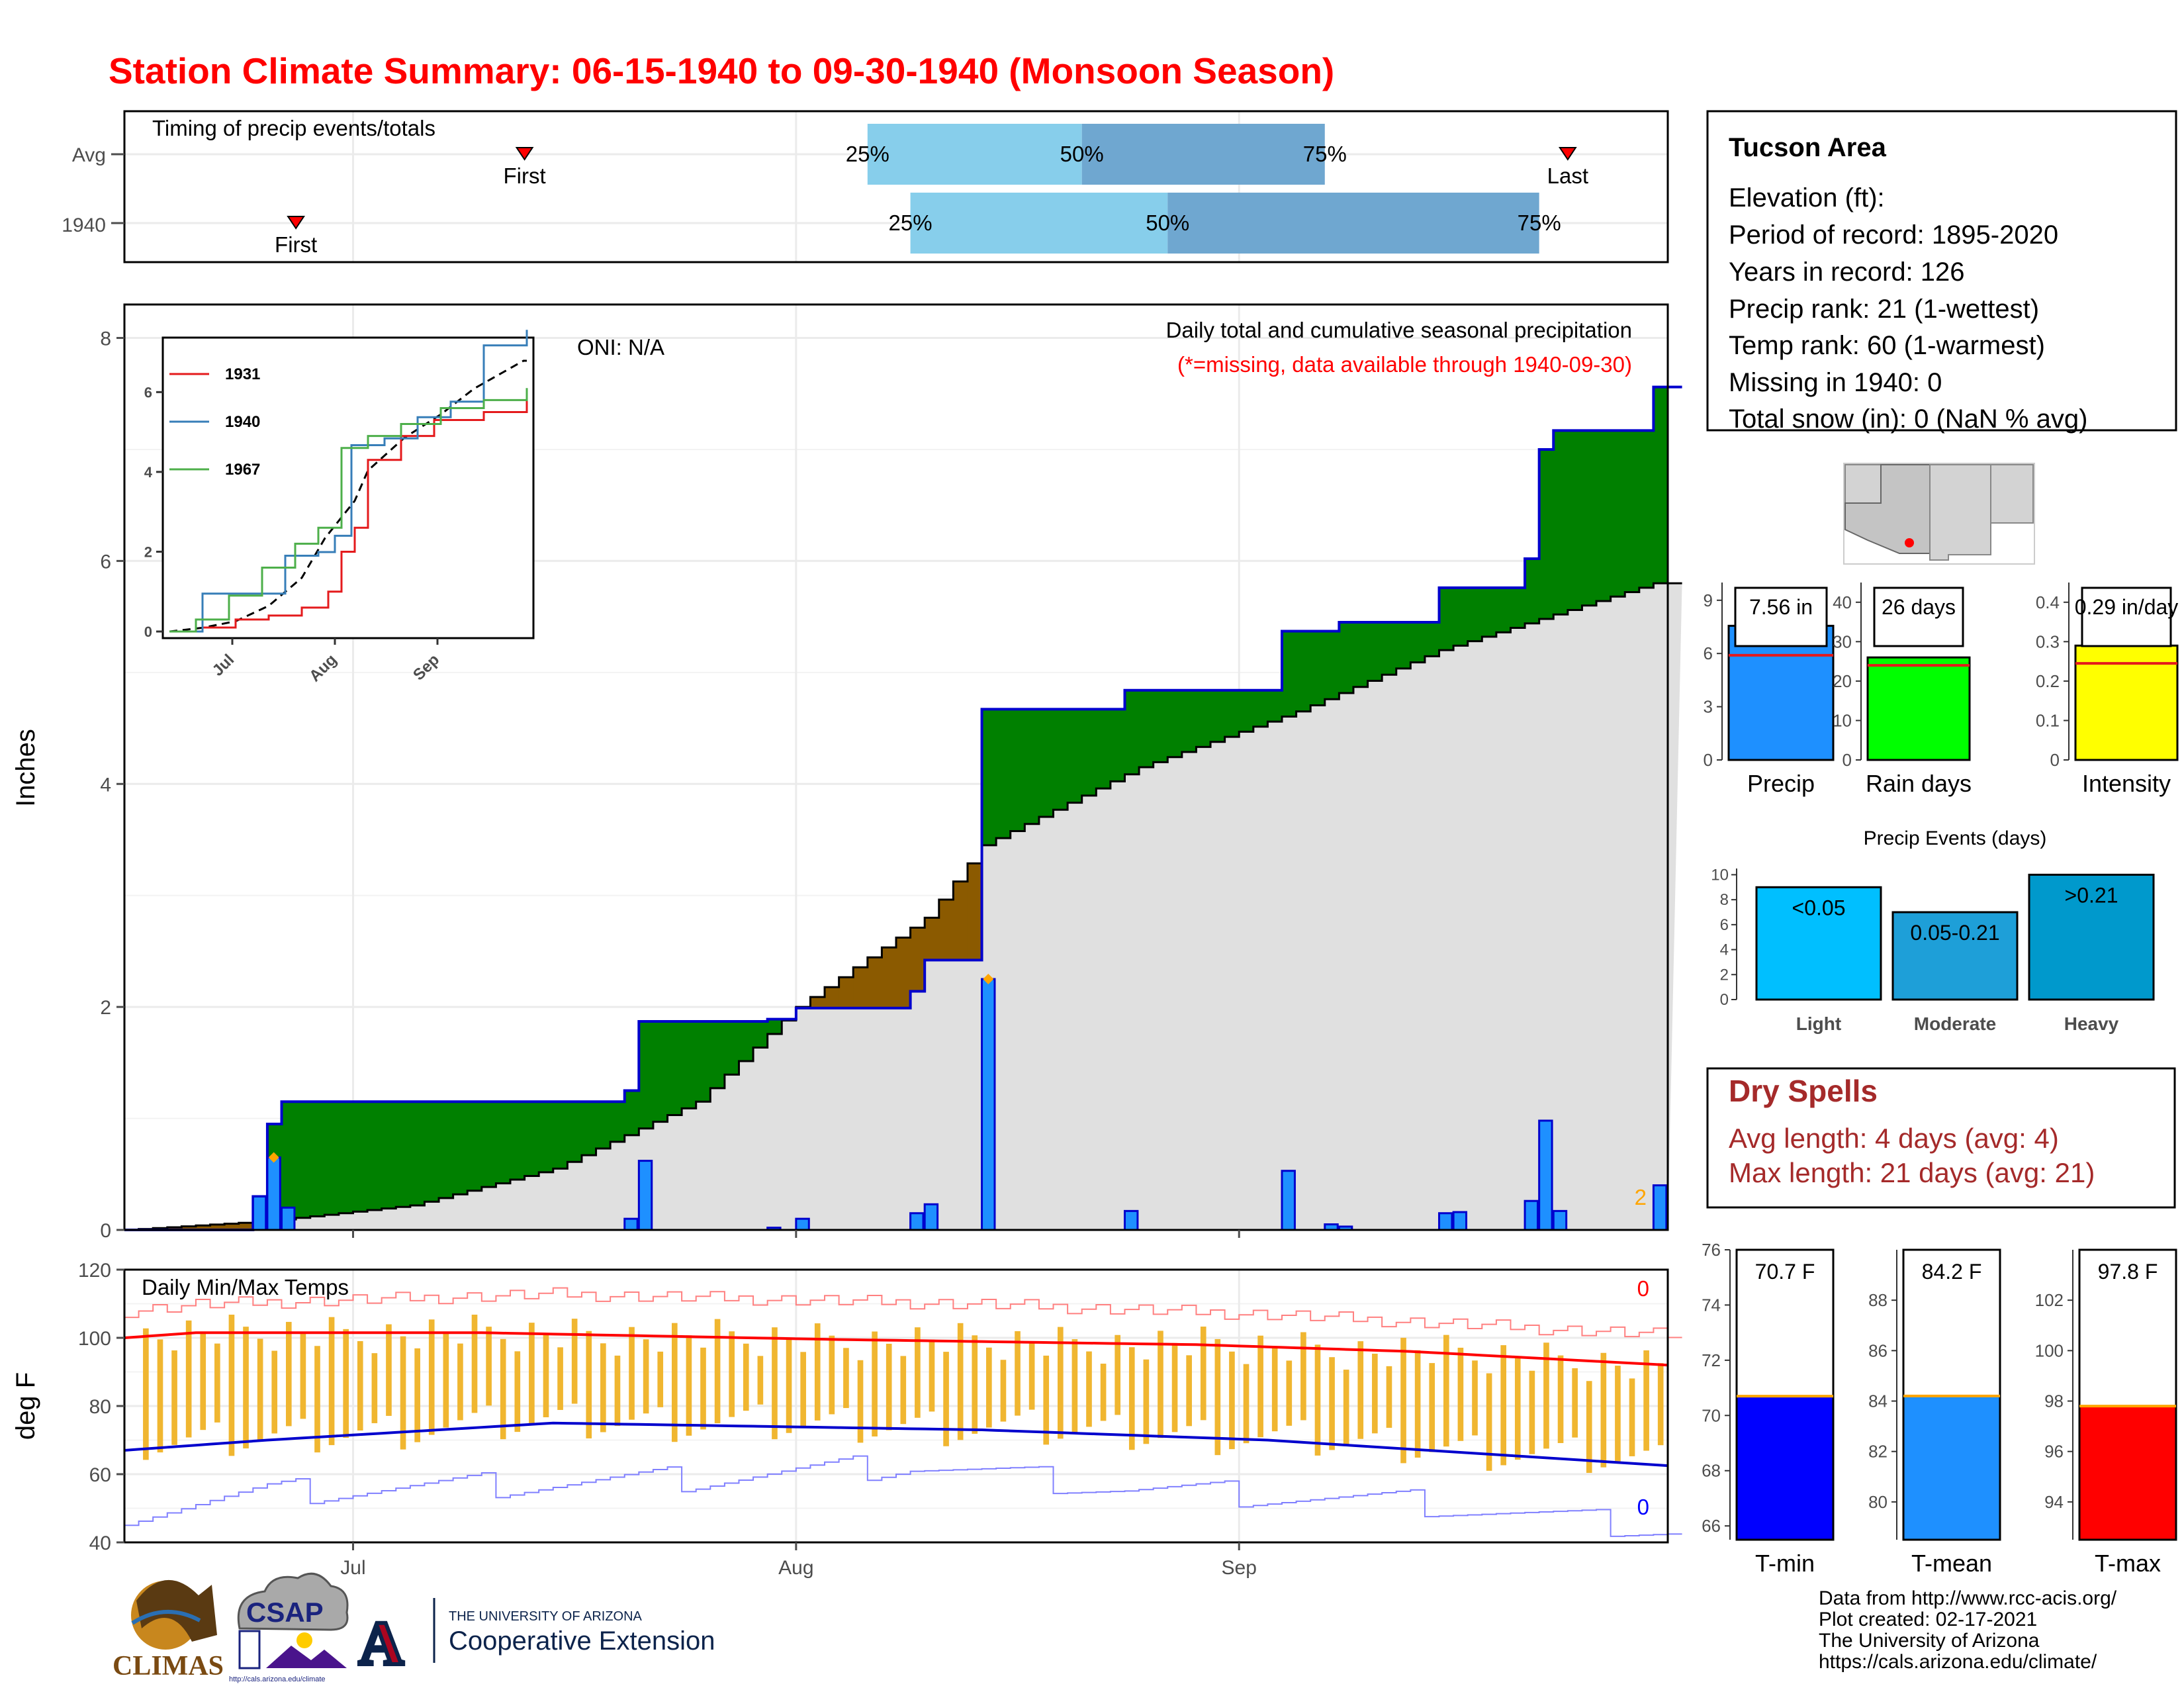 The width and height of the screenshot is (2184, 1688). What do you see at coordinates (1955, 1023) in the screenshot?
I see `events-bar-name-1: Moderate` at bounding box center [1955, 1023].